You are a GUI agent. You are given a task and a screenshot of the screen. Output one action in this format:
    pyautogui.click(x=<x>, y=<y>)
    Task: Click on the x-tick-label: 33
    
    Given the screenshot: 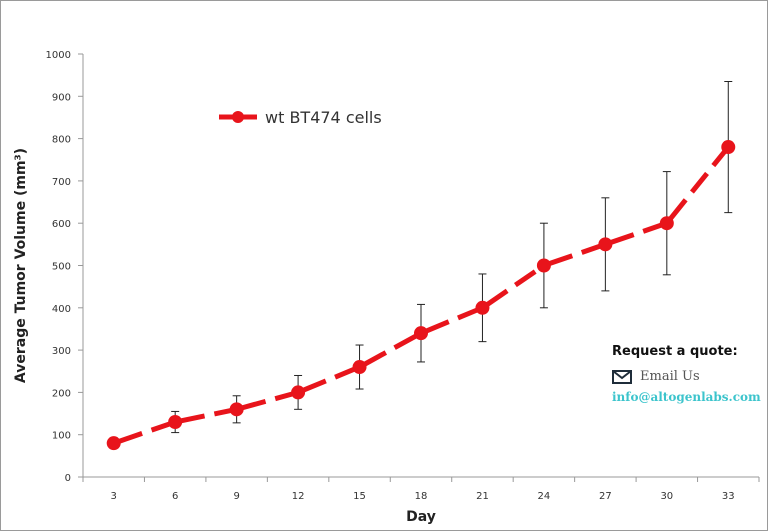 What is the action you would take?
    pyautogui.click(x=728, y=496)
    